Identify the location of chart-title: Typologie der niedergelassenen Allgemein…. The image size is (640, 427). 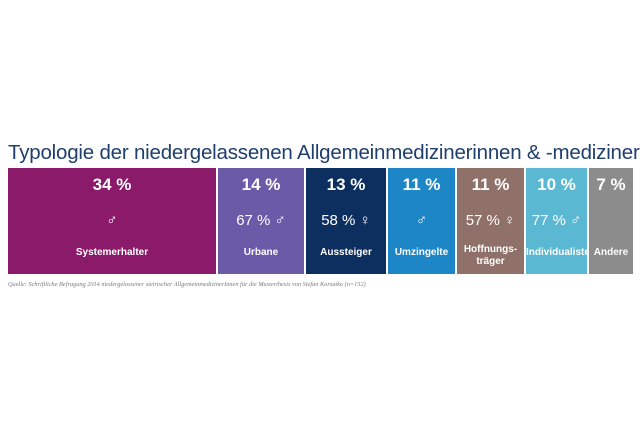
(324, 152).